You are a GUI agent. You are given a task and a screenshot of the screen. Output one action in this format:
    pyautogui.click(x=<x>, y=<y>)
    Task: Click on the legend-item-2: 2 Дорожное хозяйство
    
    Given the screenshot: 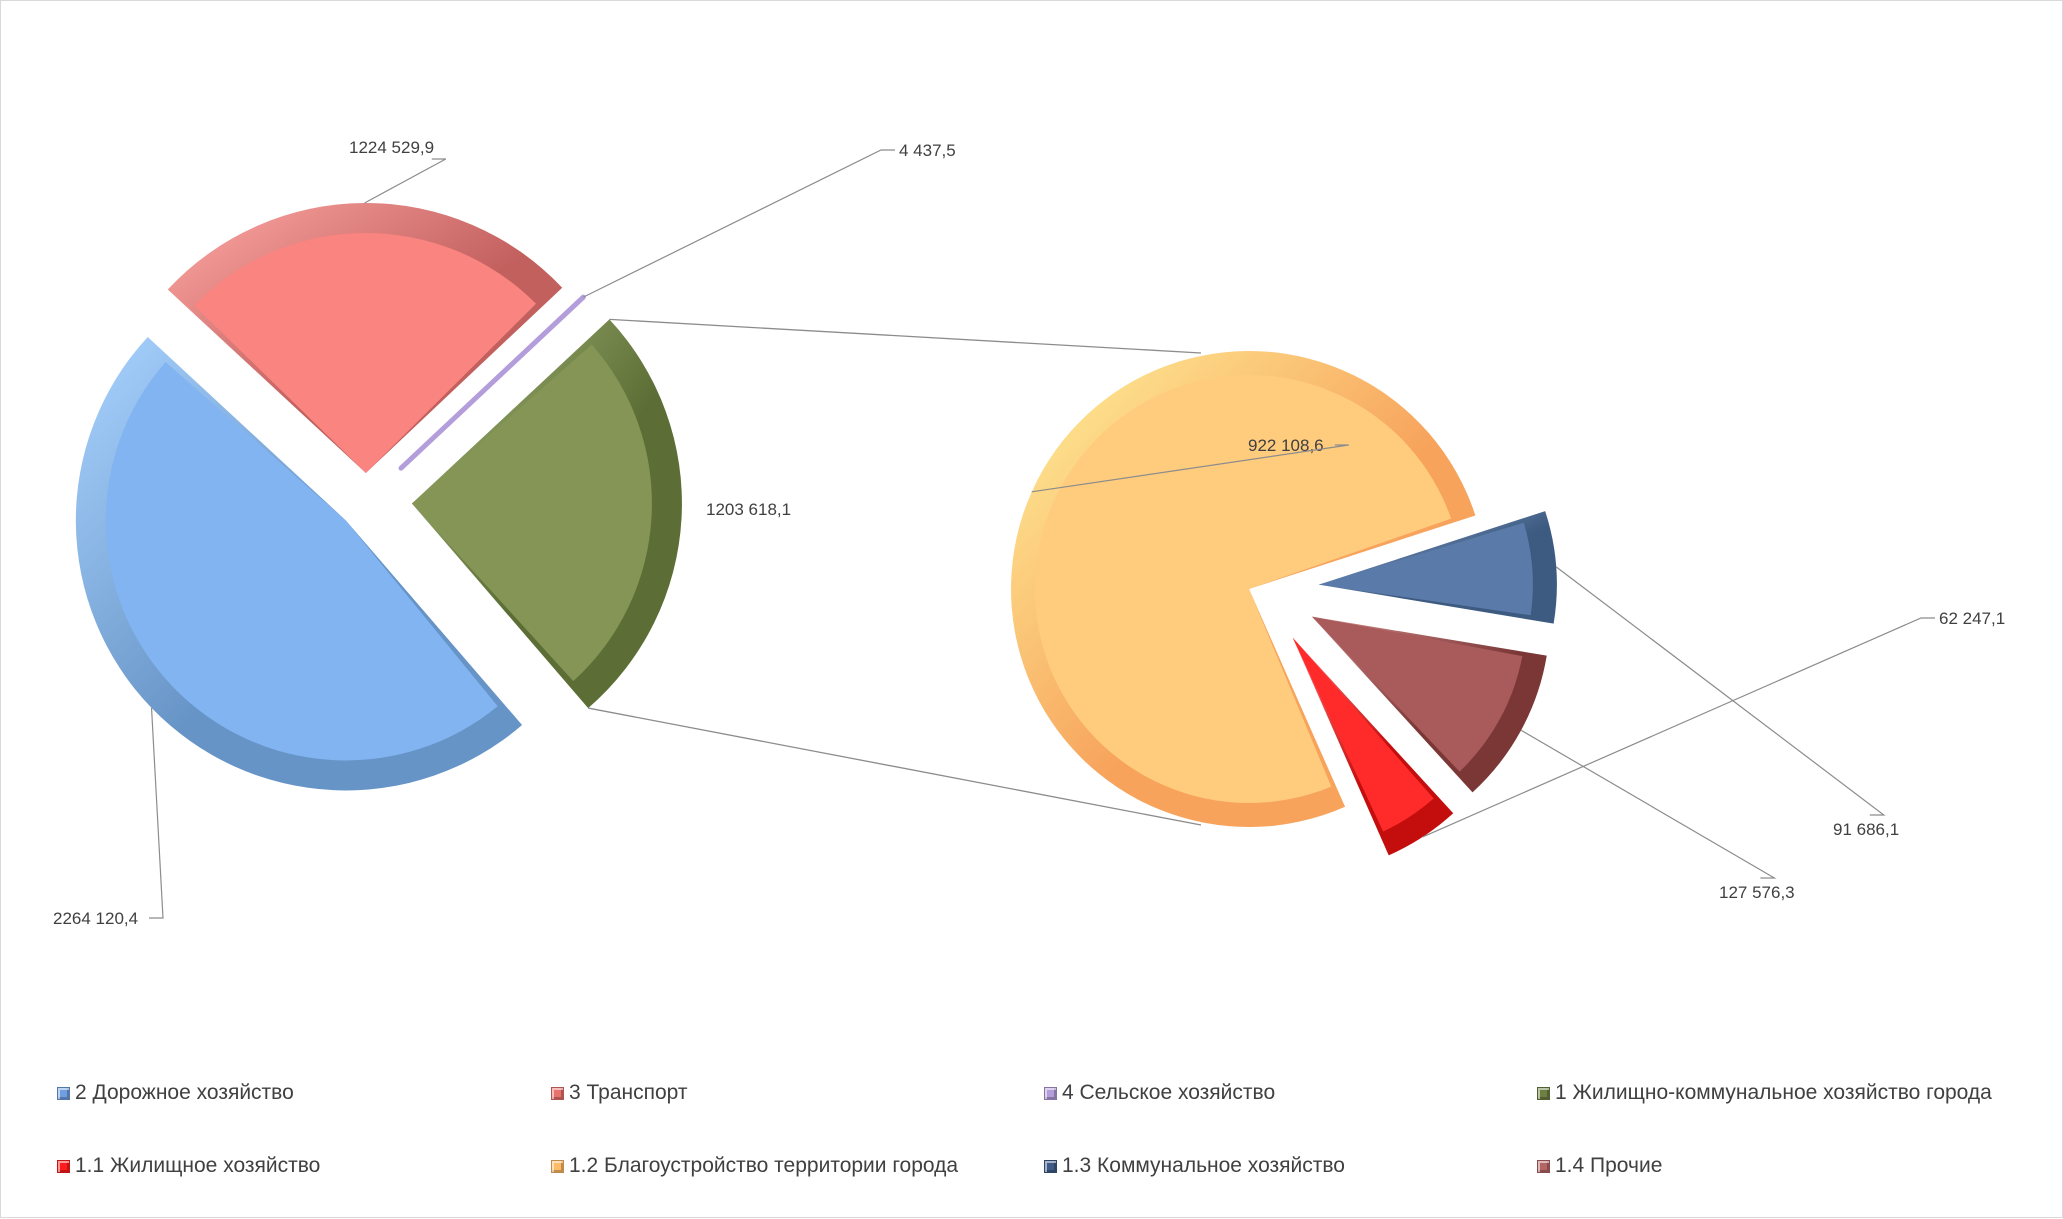 What is the action you would take?
    pyautogui.click(x=175, y=1093)
    